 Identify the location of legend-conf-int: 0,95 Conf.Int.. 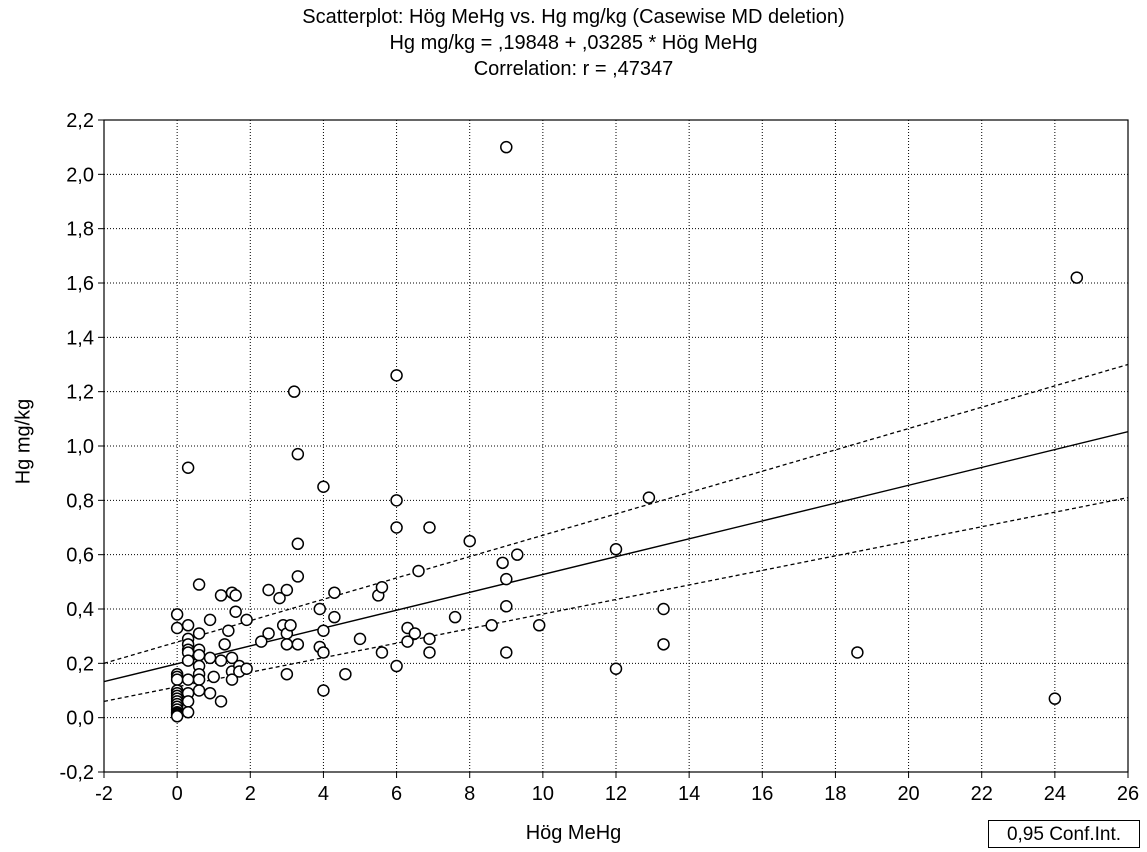
(1064, 834).